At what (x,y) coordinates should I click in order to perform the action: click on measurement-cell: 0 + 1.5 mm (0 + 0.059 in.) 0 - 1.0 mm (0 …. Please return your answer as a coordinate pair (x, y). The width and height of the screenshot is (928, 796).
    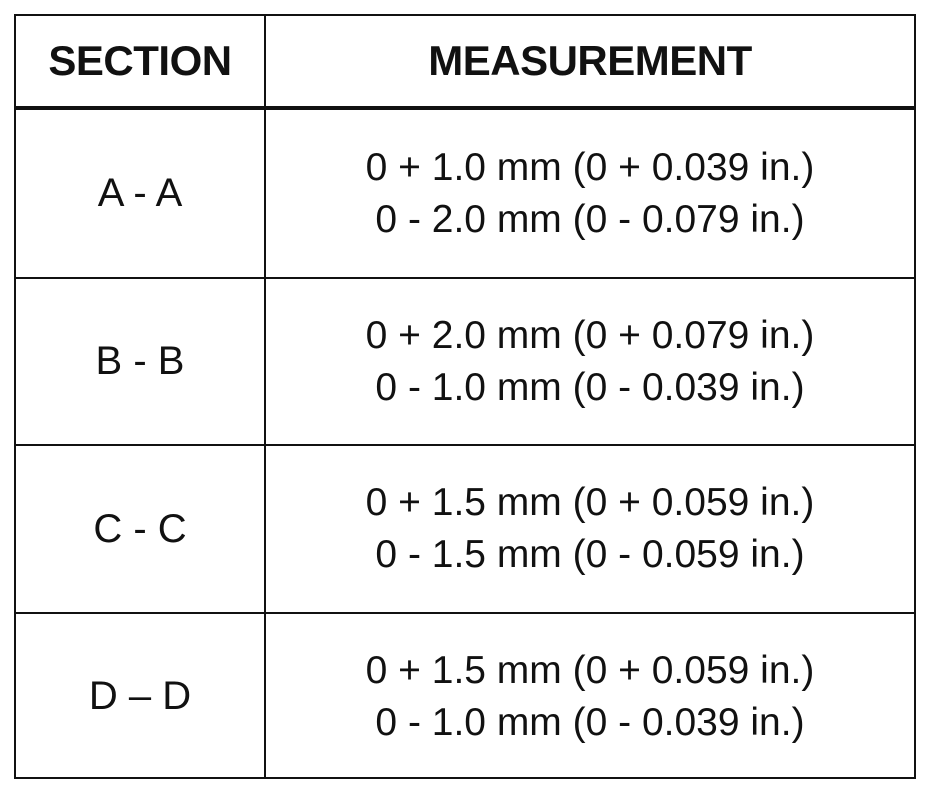
    Looking at the image, I should click on (590, 696).